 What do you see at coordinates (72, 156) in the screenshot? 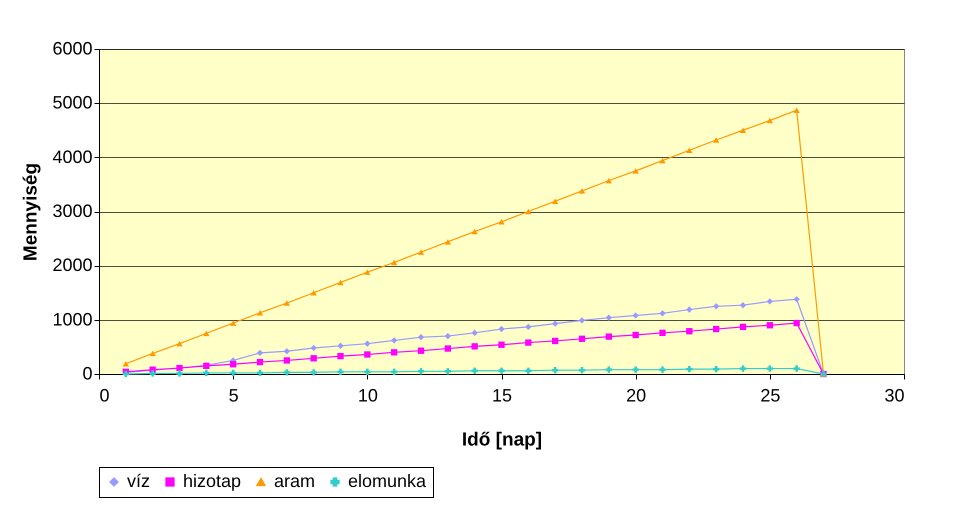
I see `y-tick-label: 4000` at bounding box center [72, 156].